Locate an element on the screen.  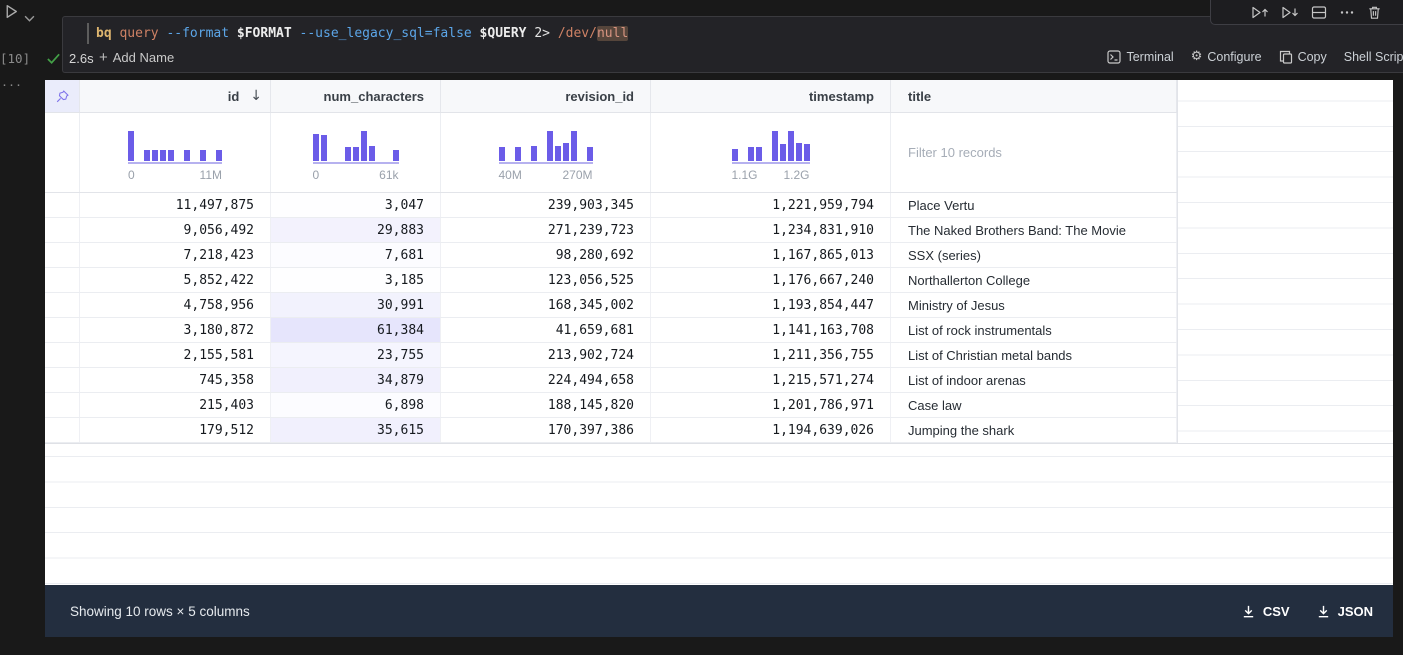
cell-timestamp: 1,193,854,447 is located at coordinates (771, 305).